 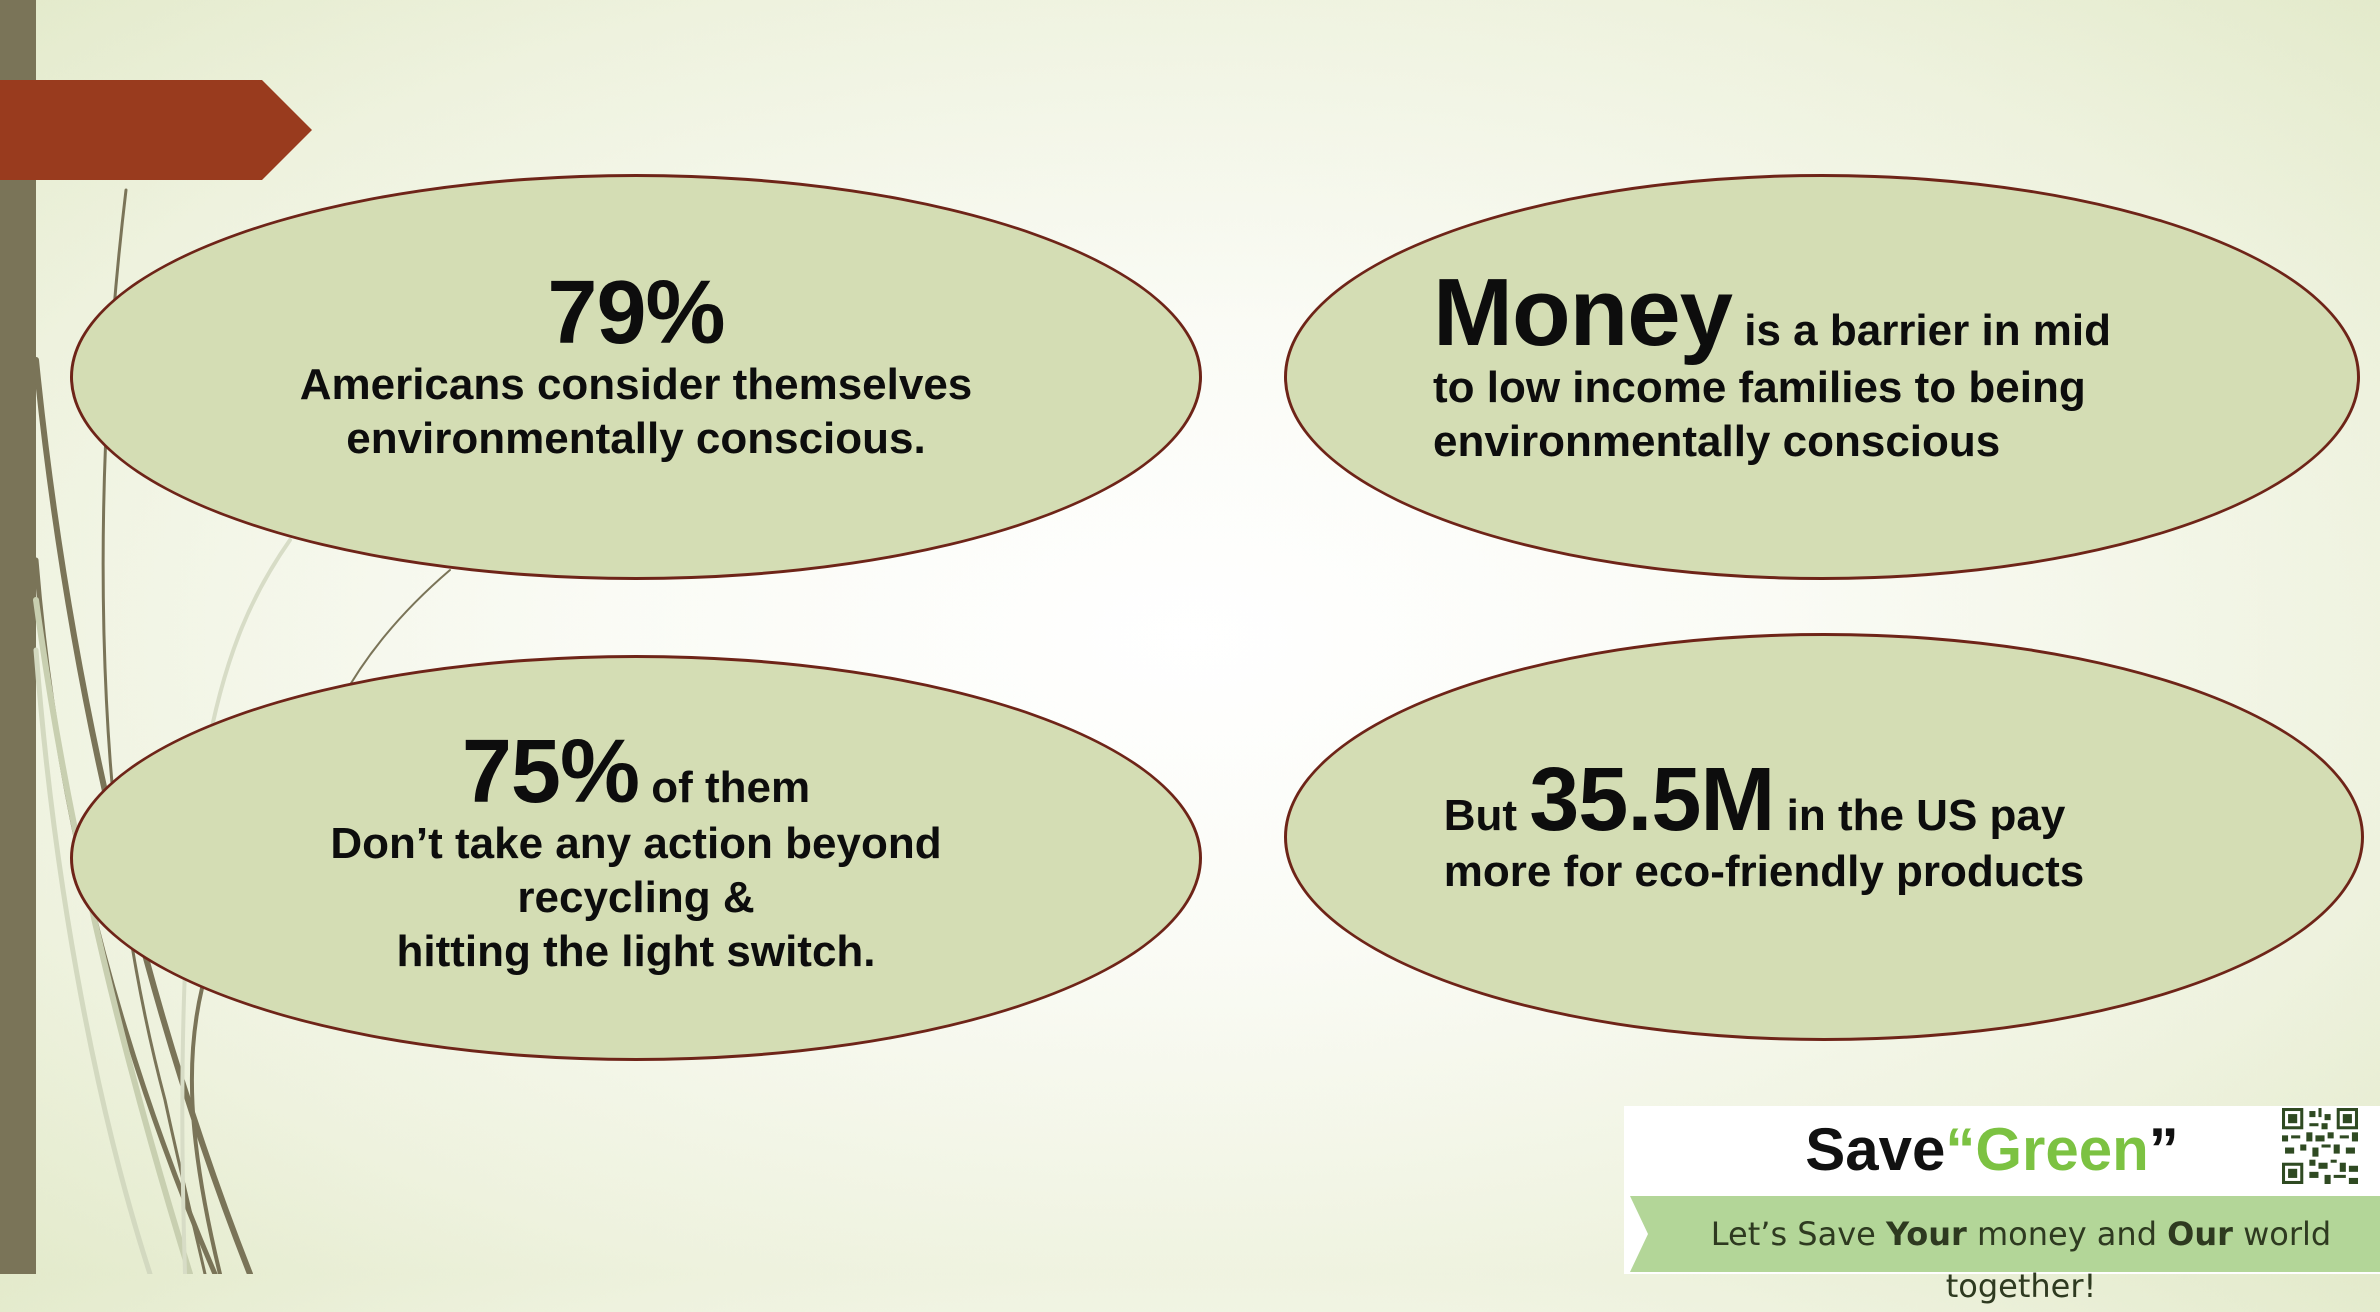 What do you see at coordinates (1960, 1149) in the screenshot?
I see `logo-quote: “` at bounding box center [1960, 1149].